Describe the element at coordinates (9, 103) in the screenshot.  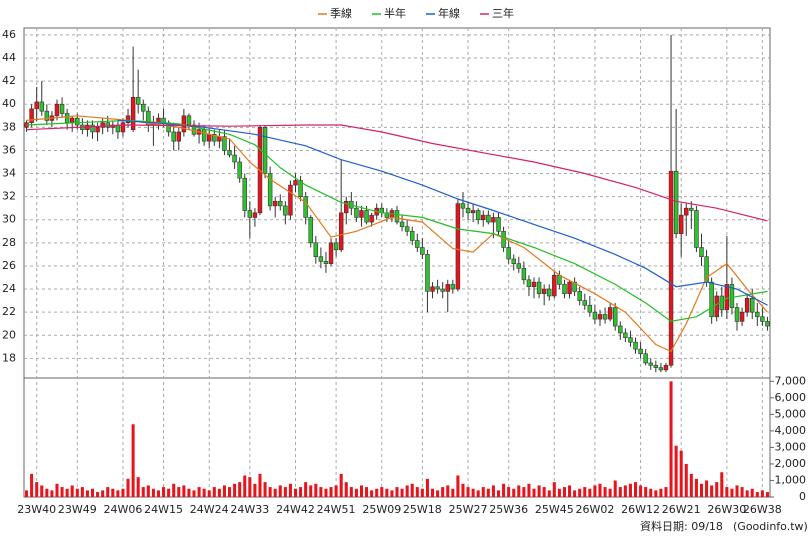
I see `y-tick-label: 40` at that location.